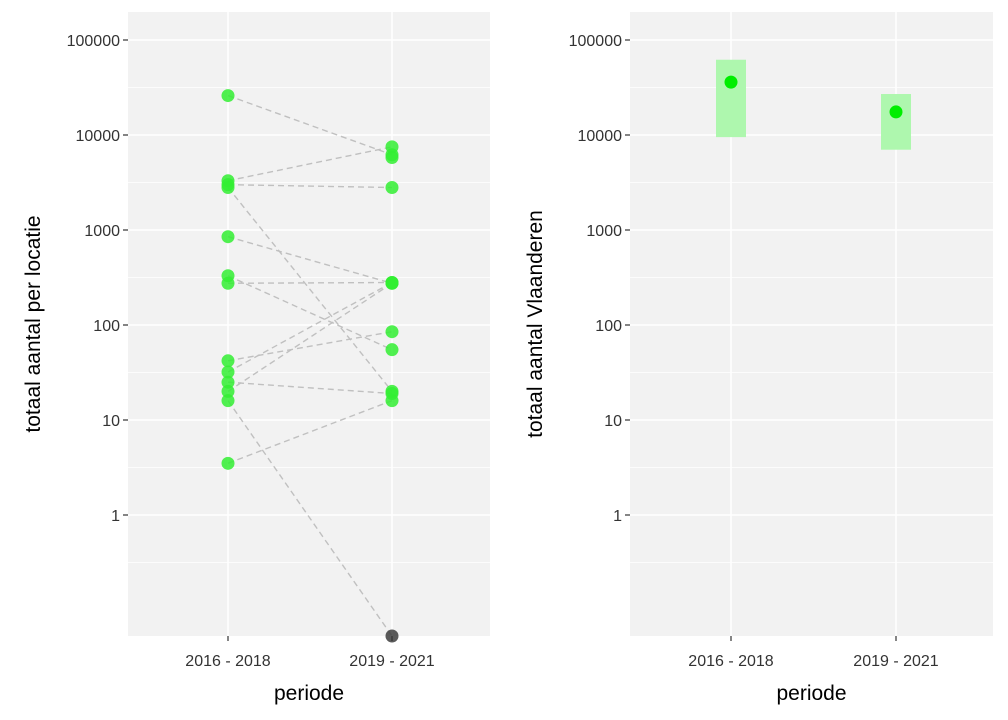  What do you see at coordinates (33, 323) in the screenshot?
I see `y-axis-title: totaal aantal per locatie` at bounding box center [33, 323].